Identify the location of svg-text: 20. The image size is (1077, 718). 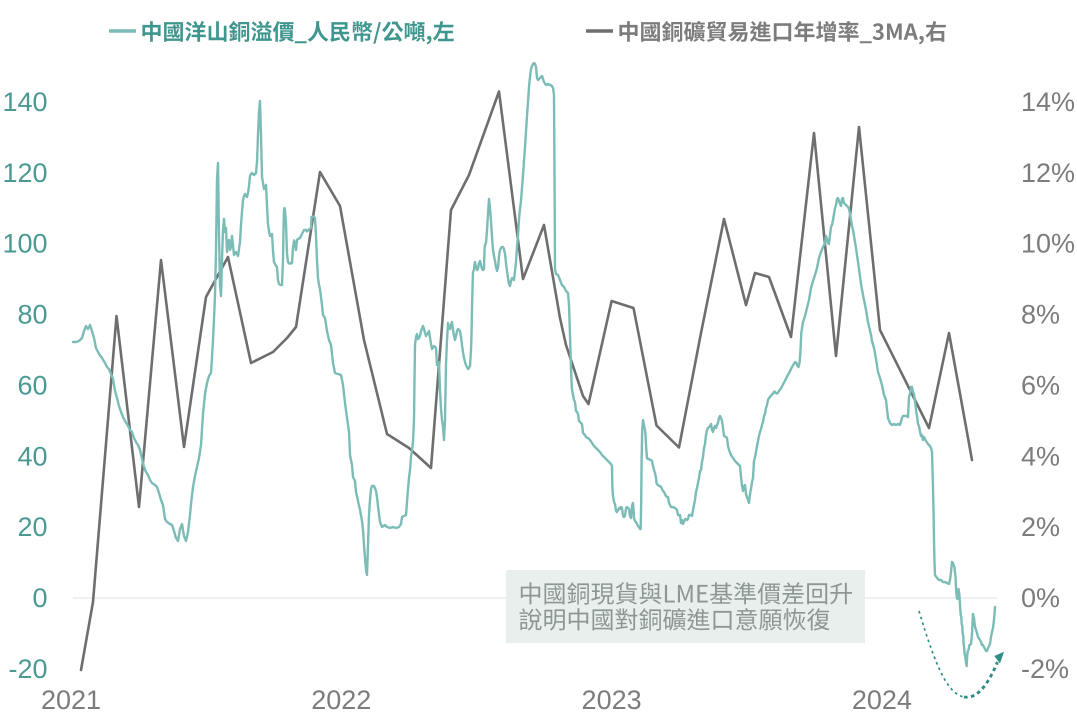
(32, 527).